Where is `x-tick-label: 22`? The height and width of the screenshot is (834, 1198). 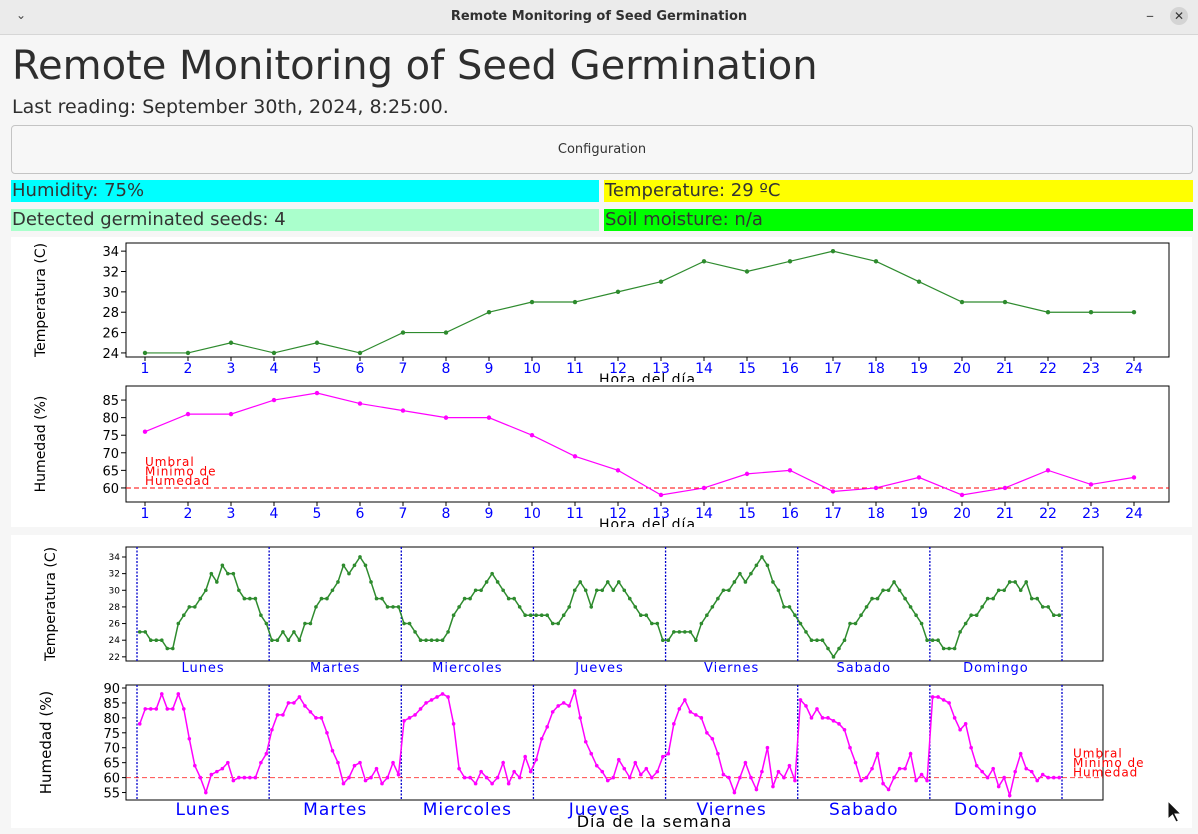 x-tick-label: 22 is located at coordinates (1048, 514).